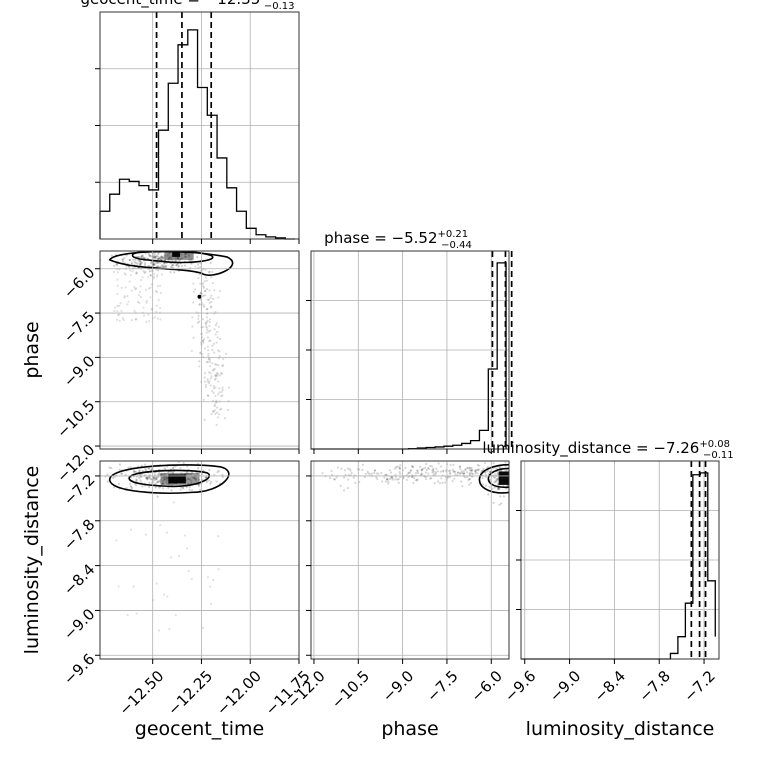 The image size is (760, 760). What do you see at coordinates (177, 479) in the screenshot?
I see `density-cell` at bounding box center [177, 479].